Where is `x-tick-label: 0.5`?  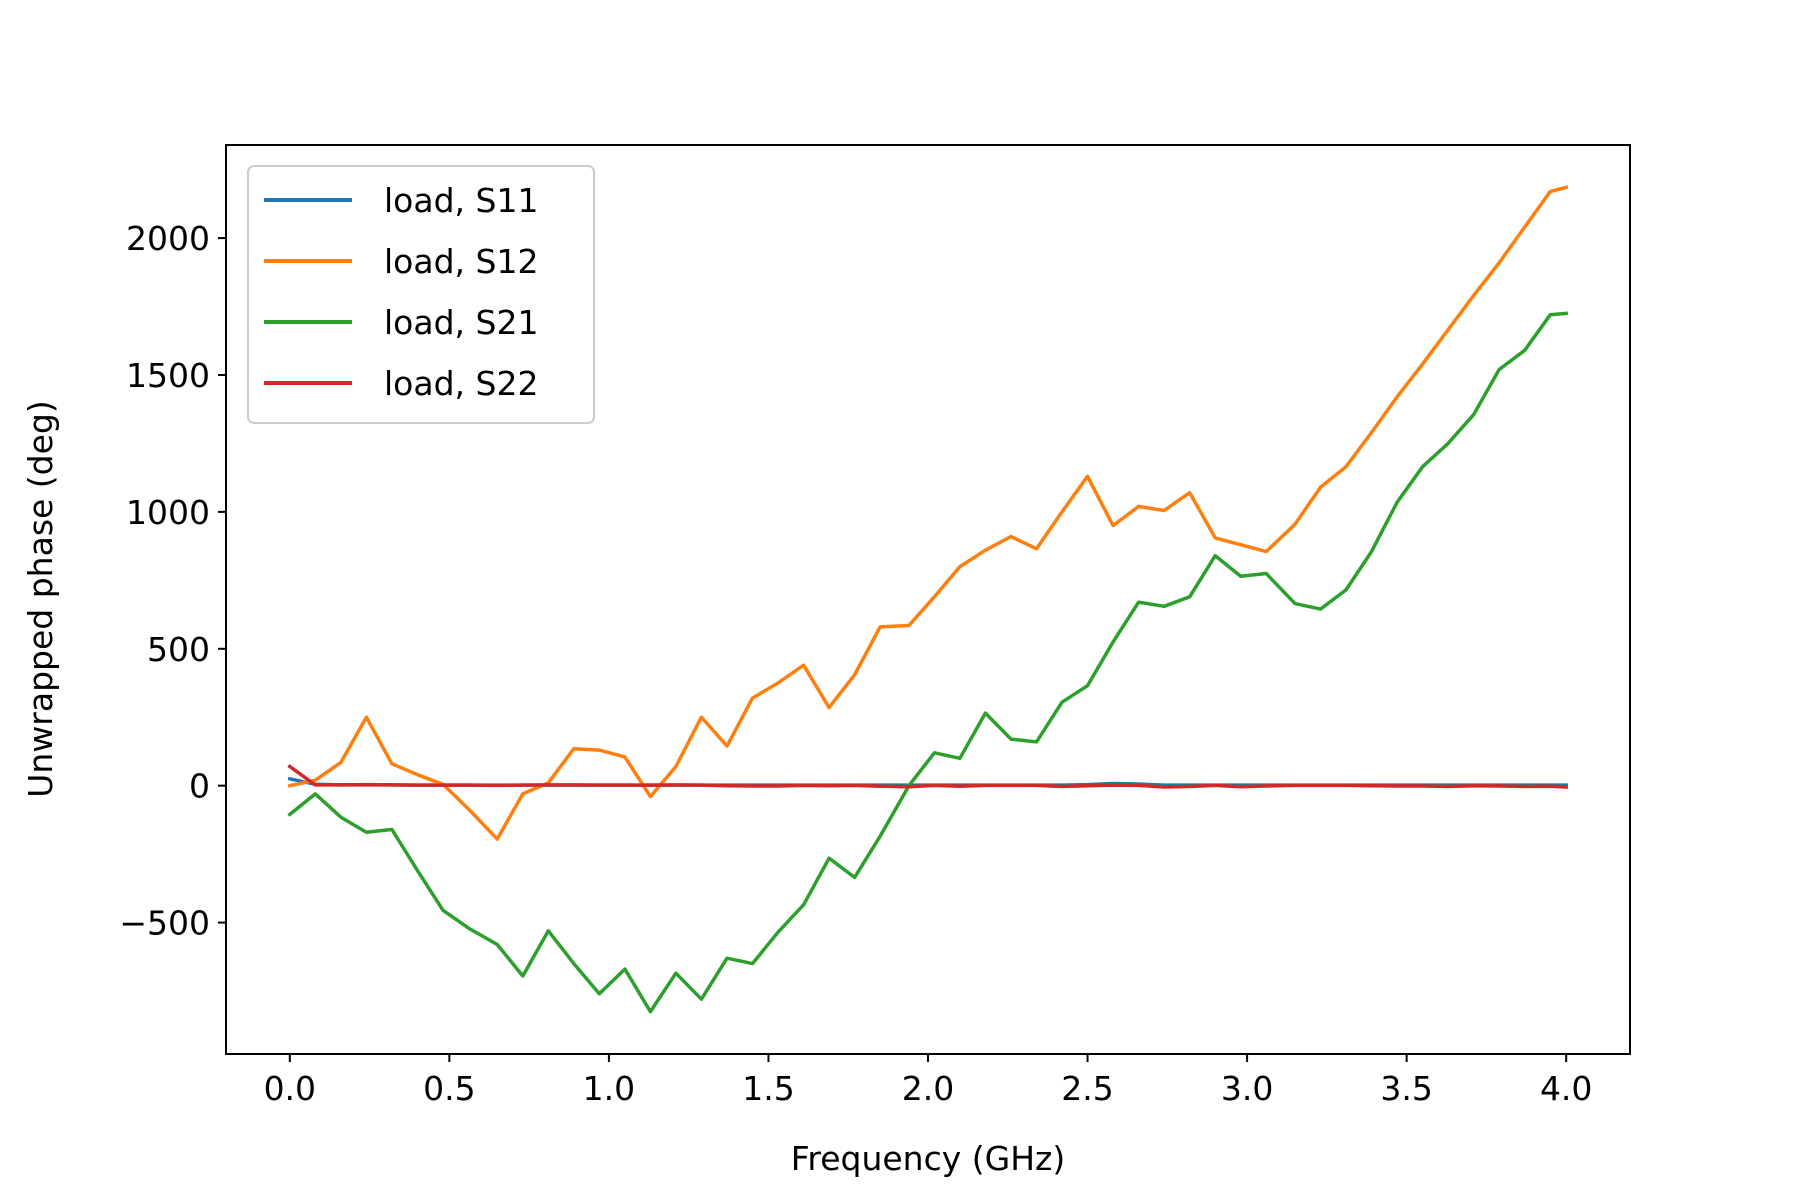
x-tick-label: 0.5 is located at coordinates (449, 1088).